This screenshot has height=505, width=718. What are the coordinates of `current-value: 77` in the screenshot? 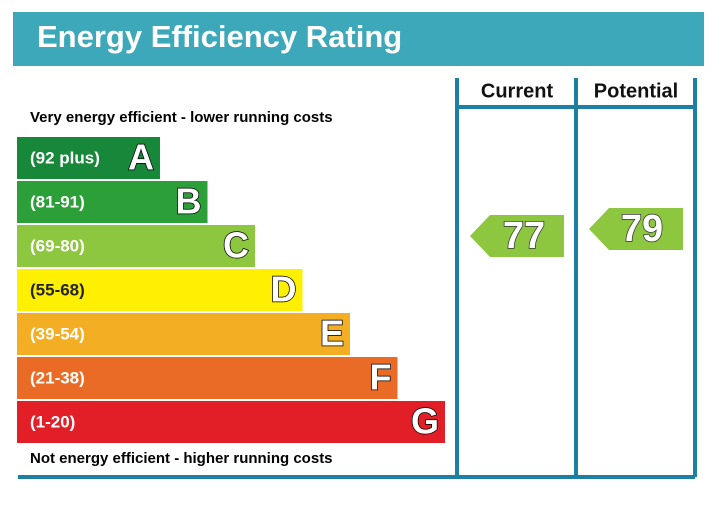 It's located at (524, 236).